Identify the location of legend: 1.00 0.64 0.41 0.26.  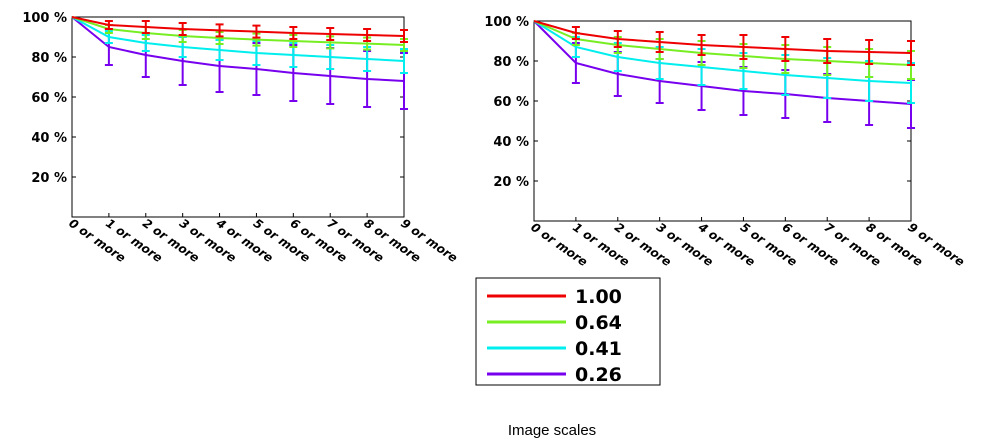
(568, 331).